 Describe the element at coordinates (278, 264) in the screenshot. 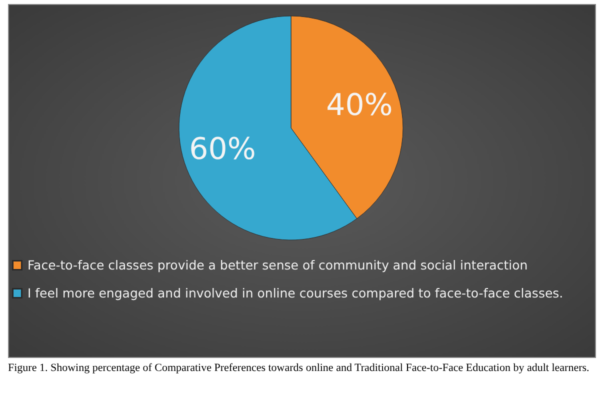

I see `legend-label: Face-to-face classes provide a better sense of community and social interaction` at that location.